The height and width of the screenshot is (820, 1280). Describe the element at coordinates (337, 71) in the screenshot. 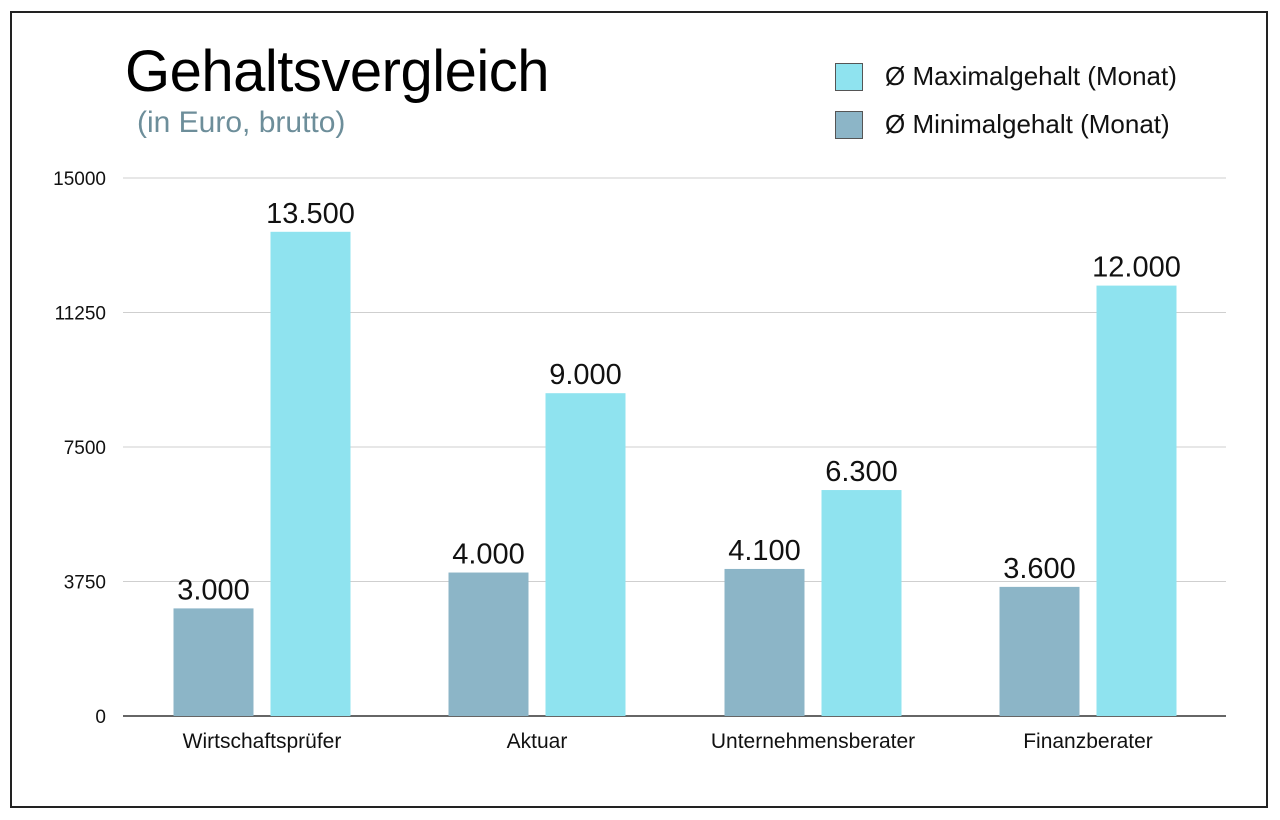

I see `chart-title: Gehaltsvergleich` at that location.